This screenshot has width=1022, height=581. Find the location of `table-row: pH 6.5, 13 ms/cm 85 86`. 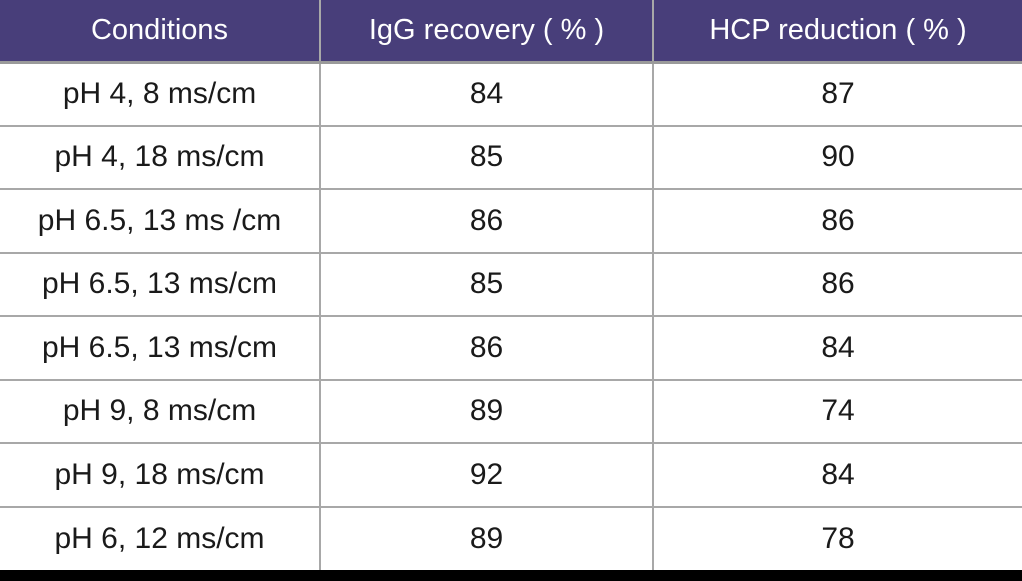

table-row: pH 6.5, 13 ms/cm 85 86 is located at coordinates (511, 283).